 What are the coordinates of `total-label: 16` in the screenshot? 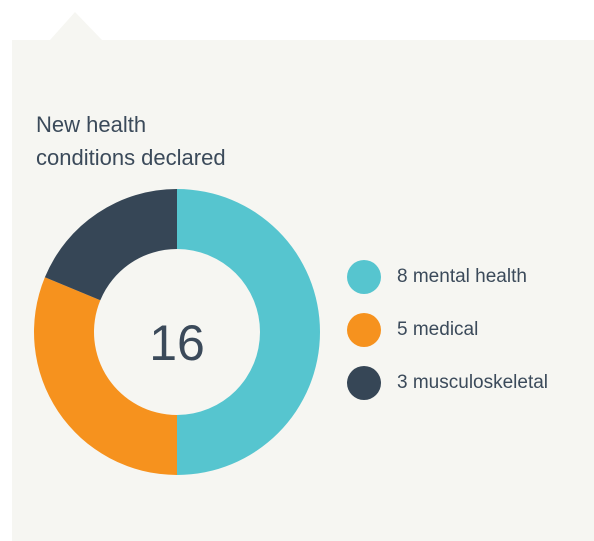 It's located at (177, 343).